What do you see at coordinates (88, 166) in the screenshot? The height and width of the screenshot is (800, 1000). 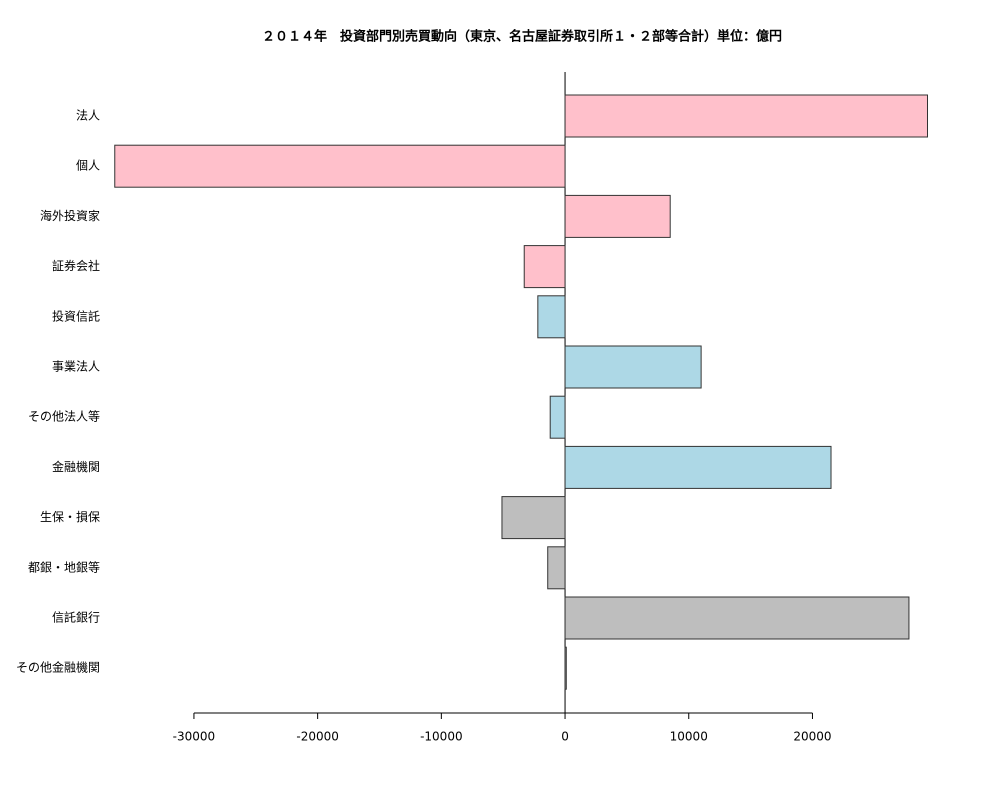 I see `y-tick-label: 個人` at bounding box center [88, 166].